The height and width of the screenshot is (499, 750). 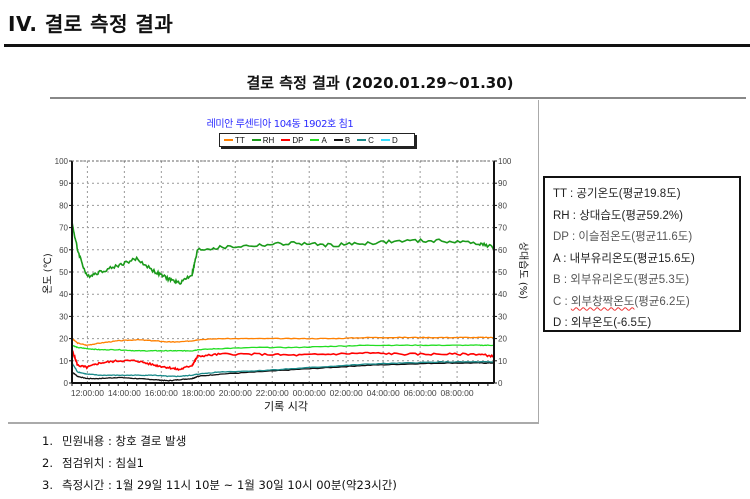 What do you see at coordinates (617, 194) in the screenshot?
I see `note-tt: TT : 공기온도(평균19.8도)` at bounding box center [617, 194].